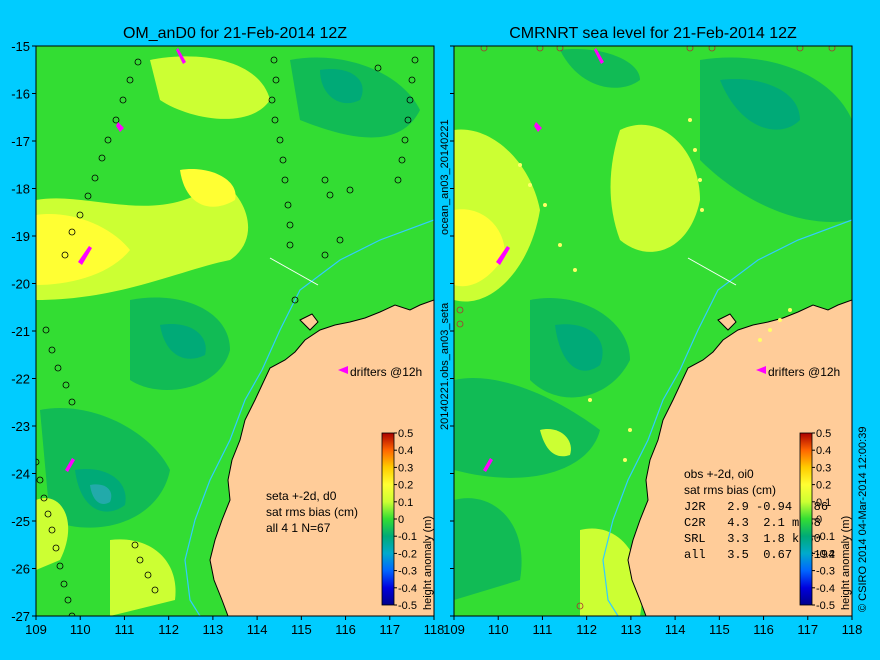  I want to click on right-stats-line-2: sat rms bias (cm), so click(730, 490).